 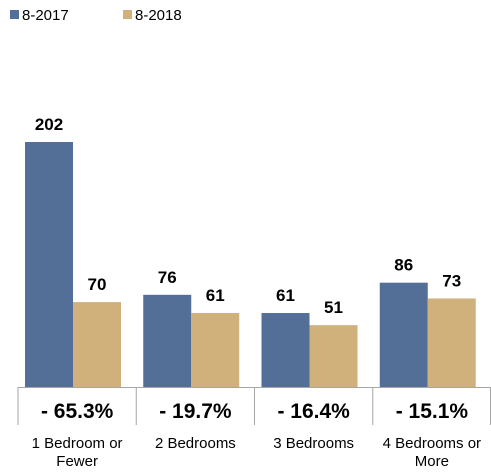 I want to click on percent-change-2: - 16.4%, so click(x=313, y=411).